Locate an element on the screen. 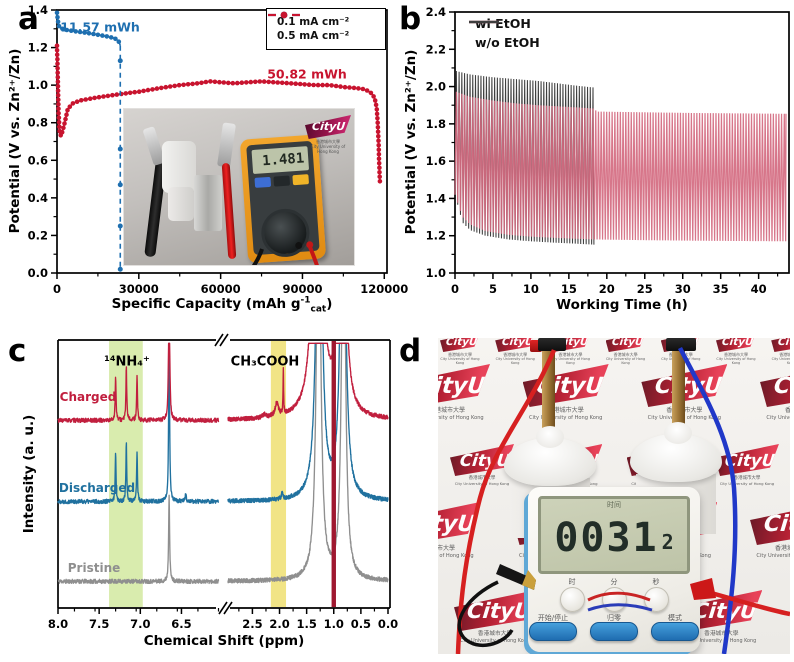  legend-a-label-2: 0.5 mA cm⁻² is located at coordinates (313, 36).